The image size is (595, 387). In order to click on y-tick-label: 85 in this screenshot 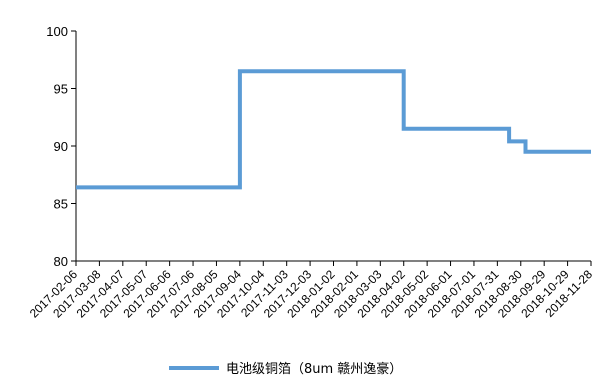, I will do `click(61, 204)`.